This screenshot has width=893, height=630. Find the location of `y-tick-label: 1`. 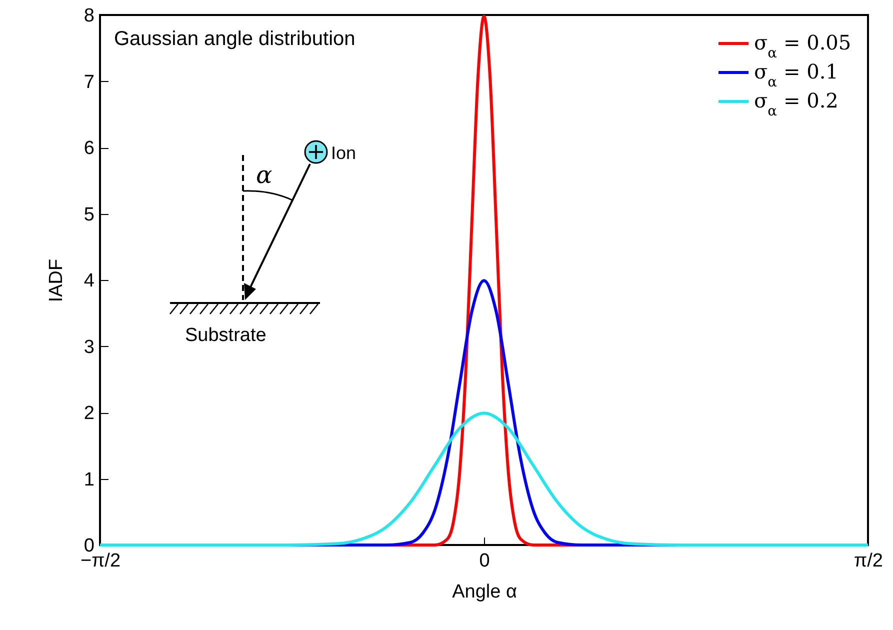

y-tick-label: 1 is located at coordinates (89, 479).